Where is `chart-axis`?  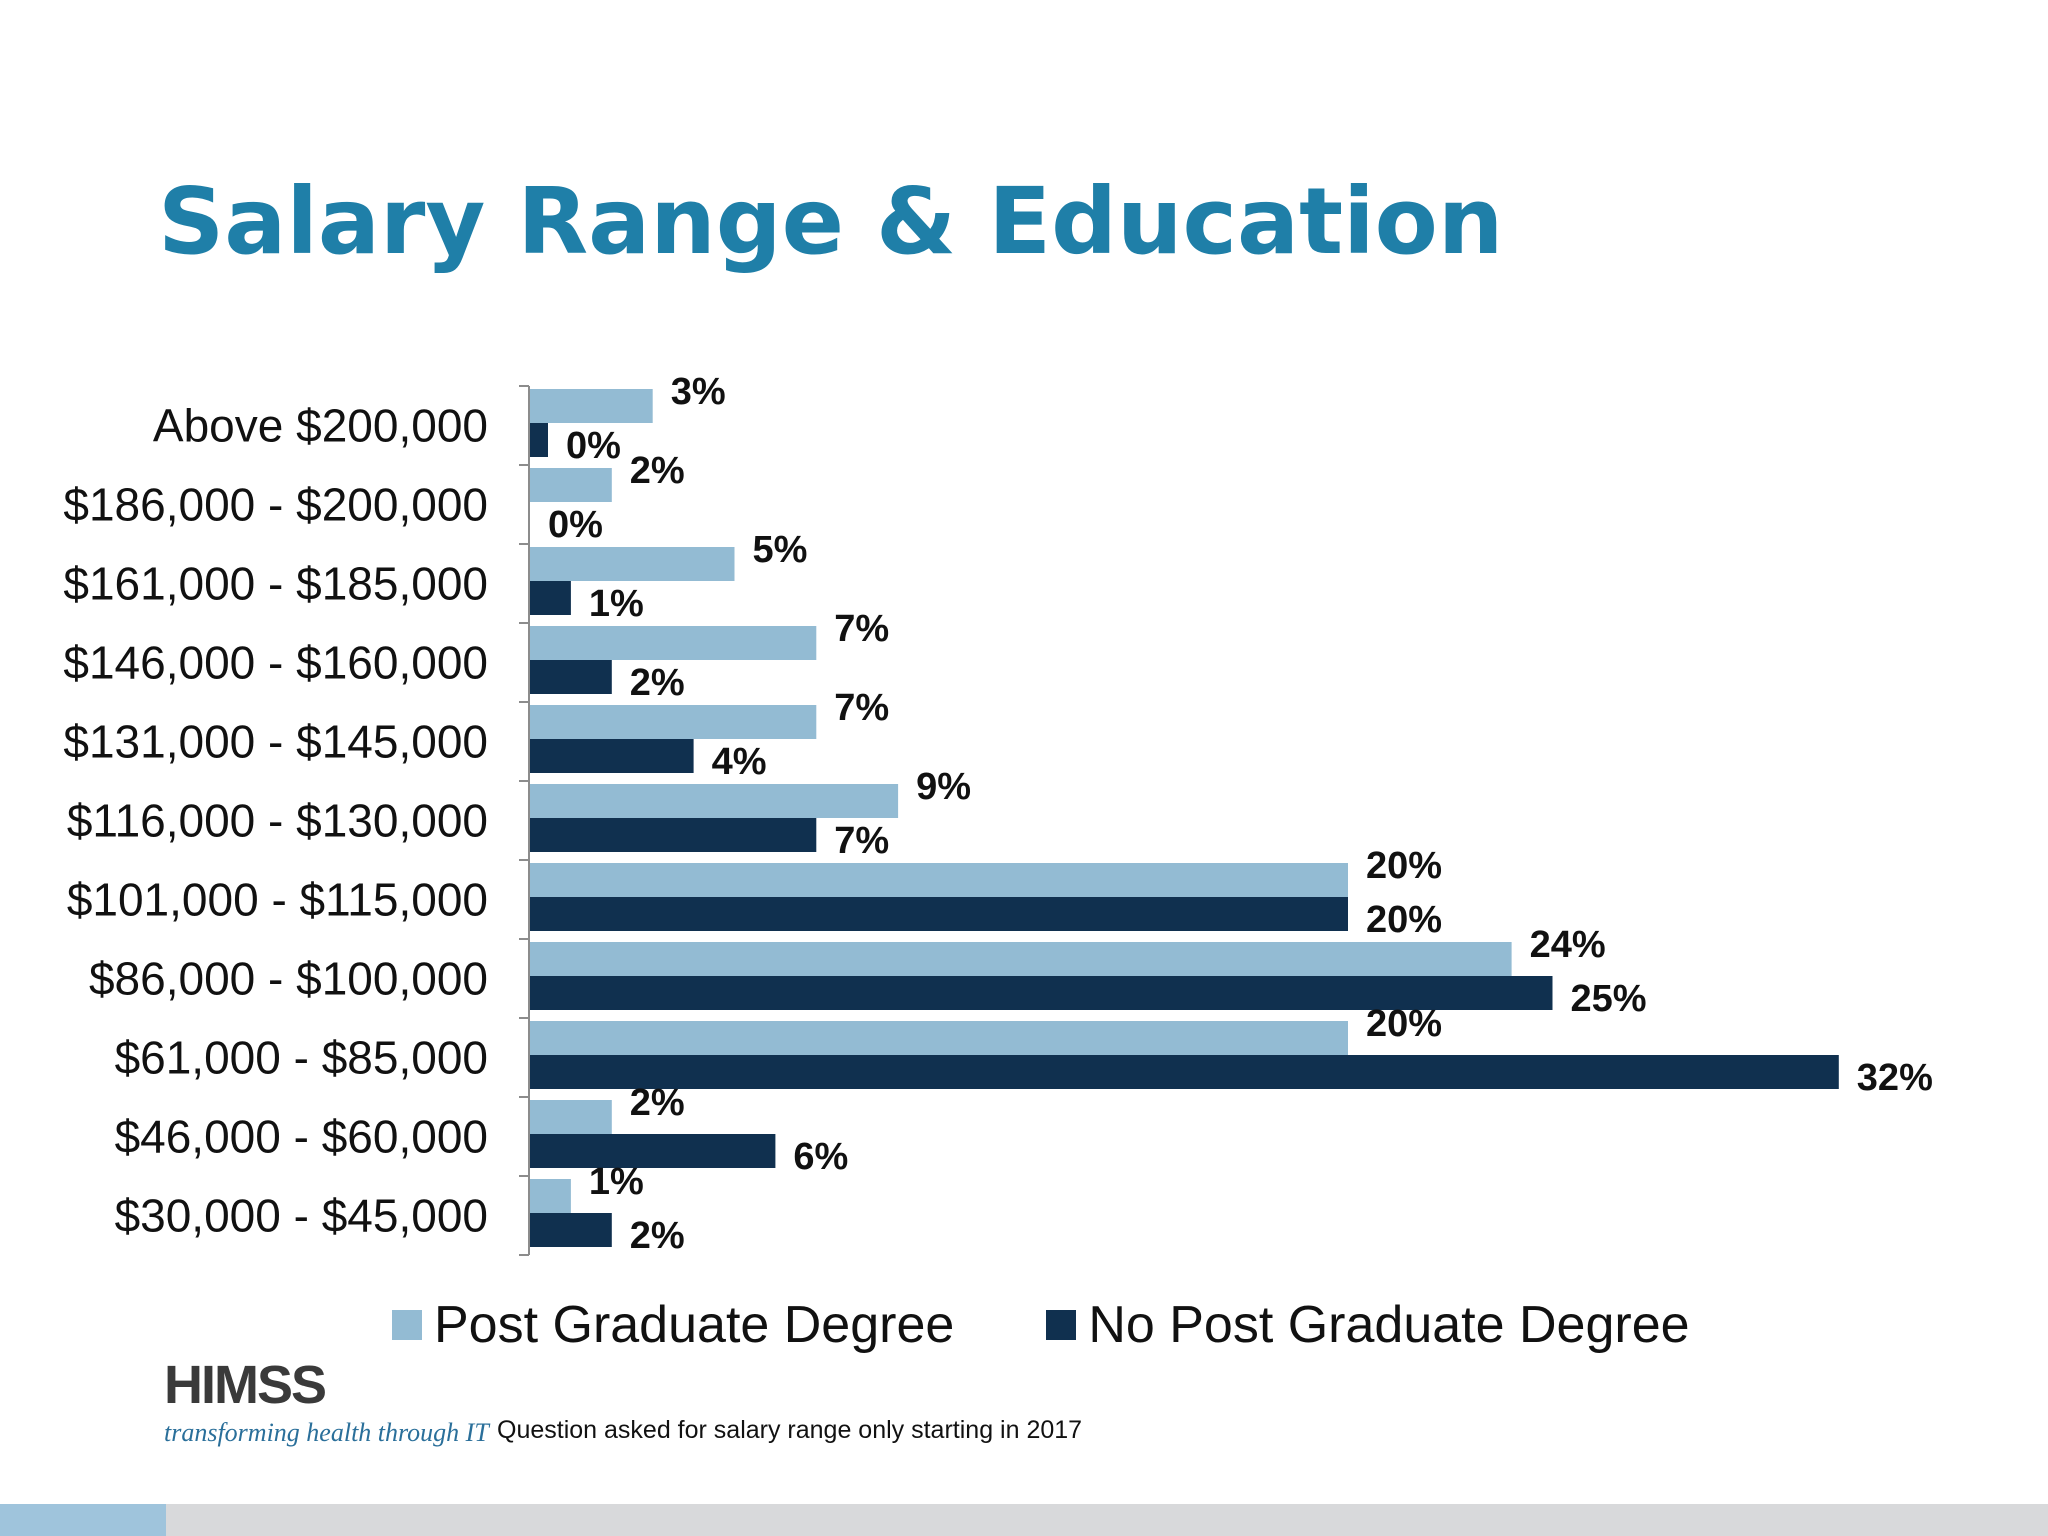 chart-axis is located at coordinates (524, 820).